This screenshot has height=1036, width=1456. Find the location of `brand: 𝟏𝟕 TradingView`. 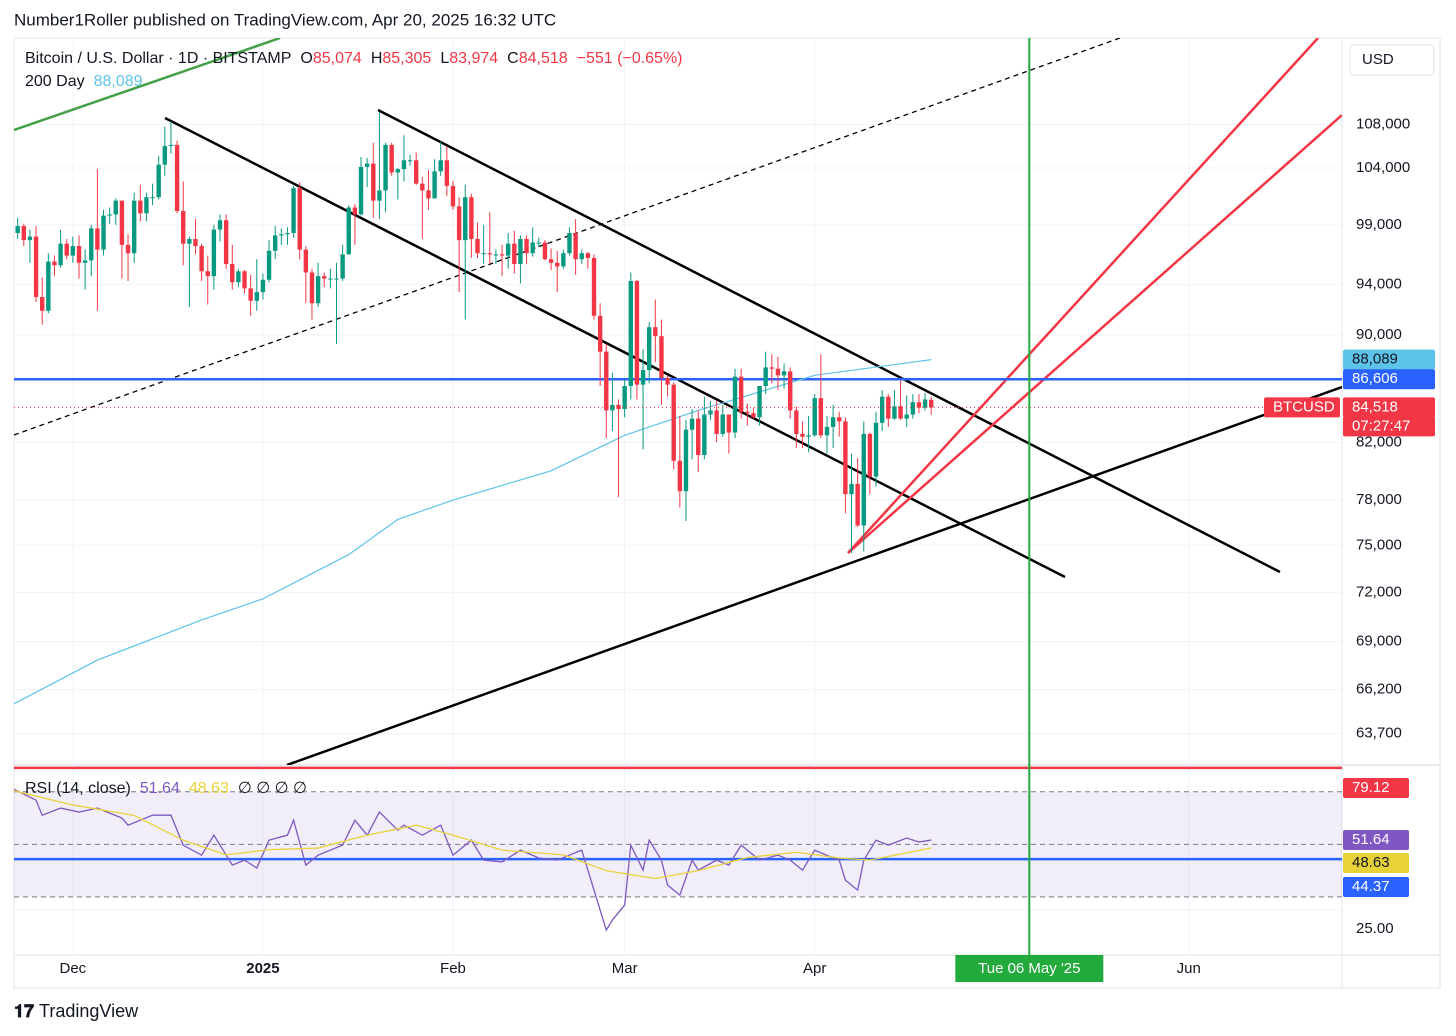

brand: 𝟏𝟕 TradingView is located at coordinates (76, 1011).